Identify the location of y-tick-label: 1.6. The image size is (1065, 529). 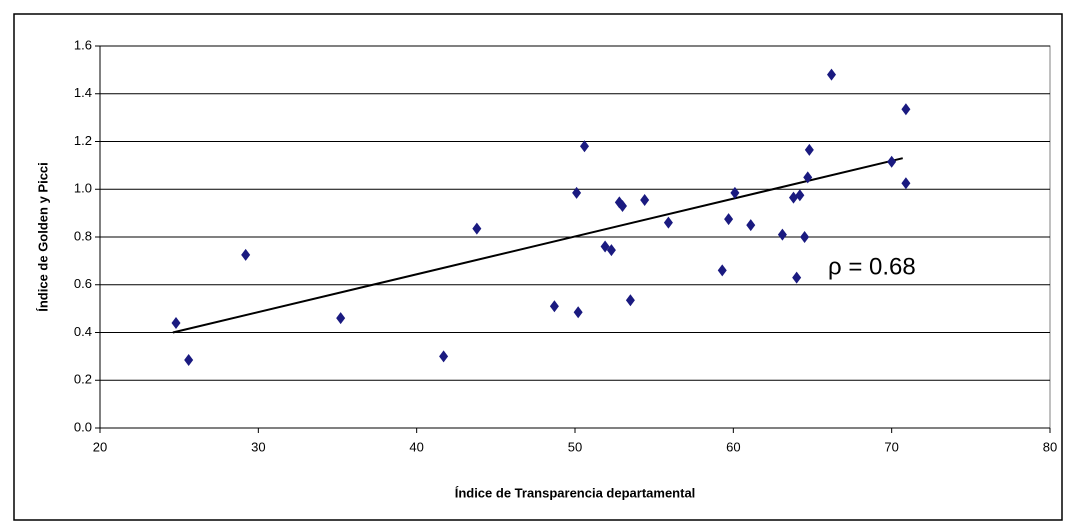
(83, 44).